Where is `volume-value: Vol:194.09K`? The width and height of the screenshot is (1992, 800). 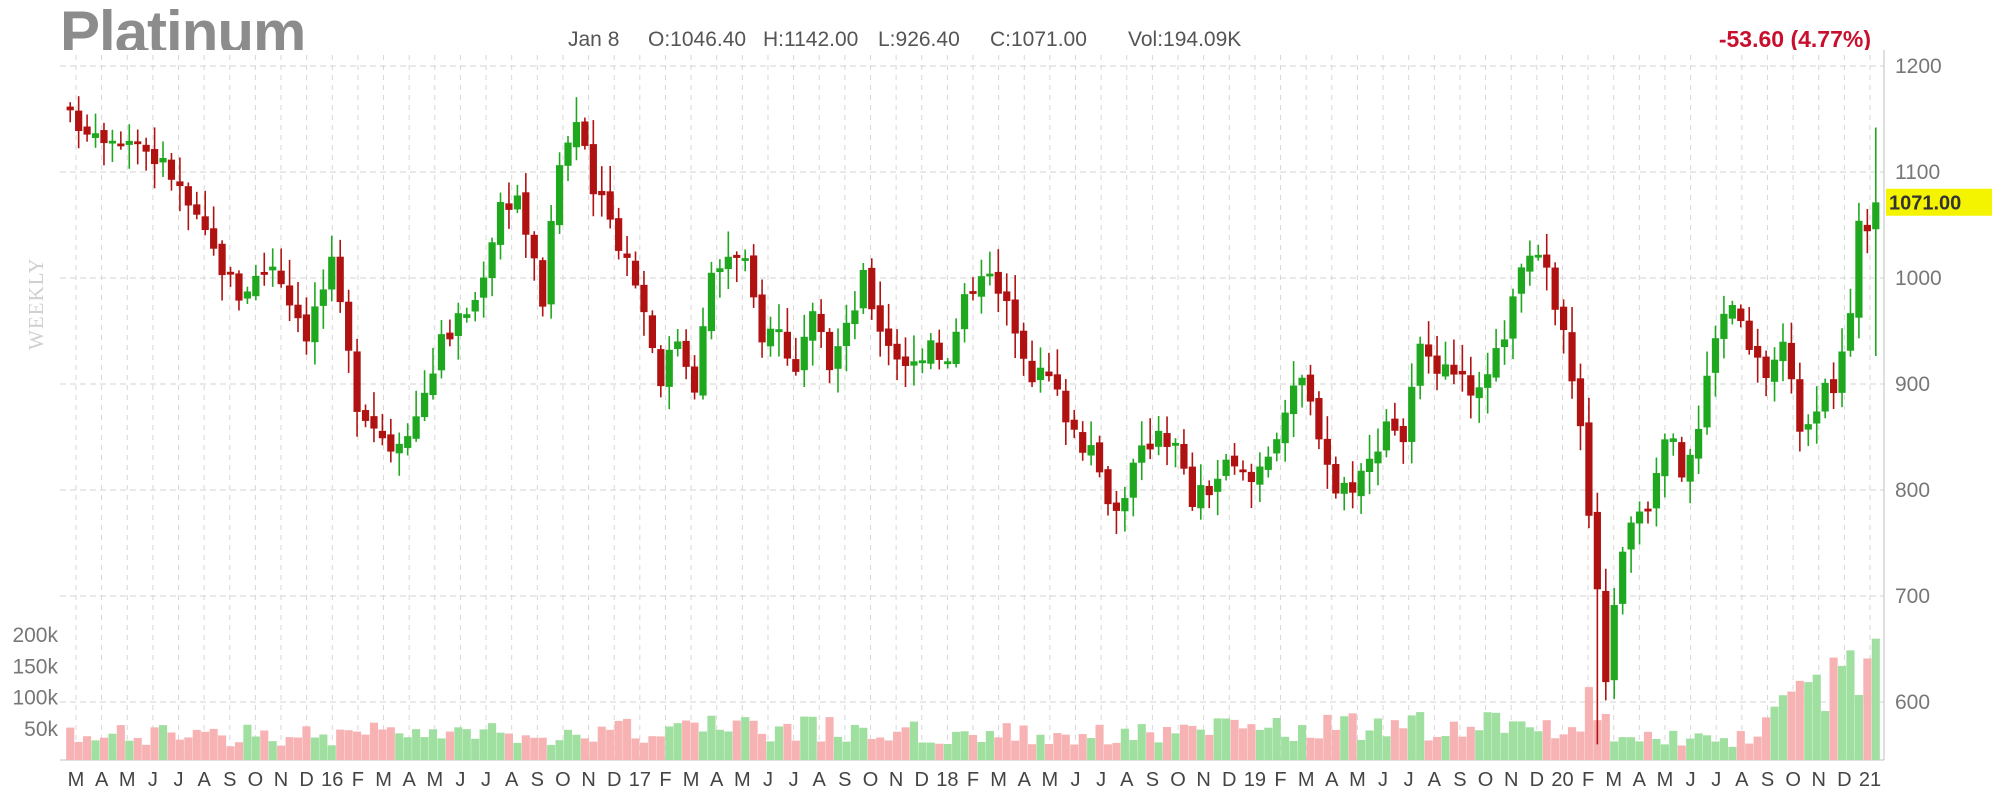 volume-value: Vol:194.09K is located at coordinates (1185, 39).